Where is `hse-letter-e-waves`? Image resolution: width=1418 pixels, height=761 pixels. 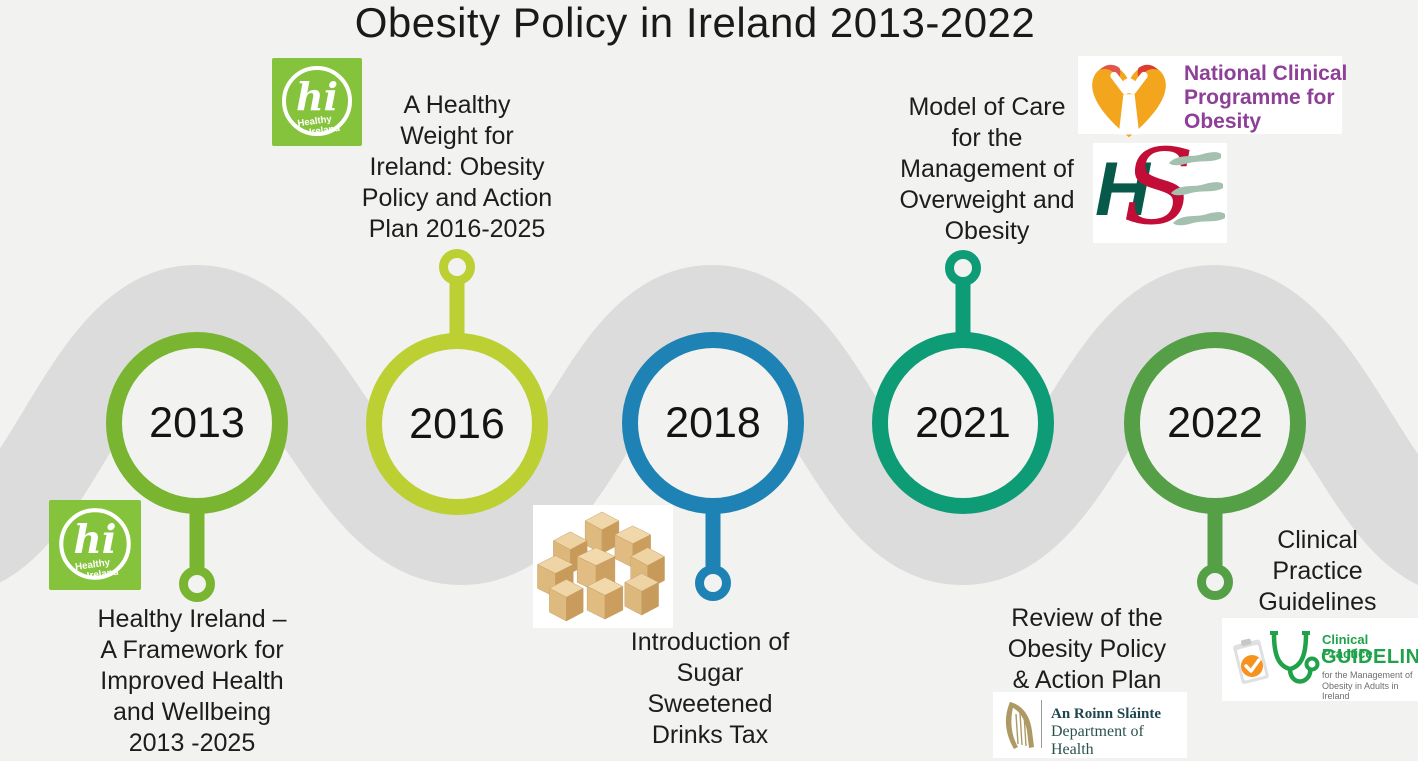 hse-letter-e-waves is located at coordinates (1197, 189).